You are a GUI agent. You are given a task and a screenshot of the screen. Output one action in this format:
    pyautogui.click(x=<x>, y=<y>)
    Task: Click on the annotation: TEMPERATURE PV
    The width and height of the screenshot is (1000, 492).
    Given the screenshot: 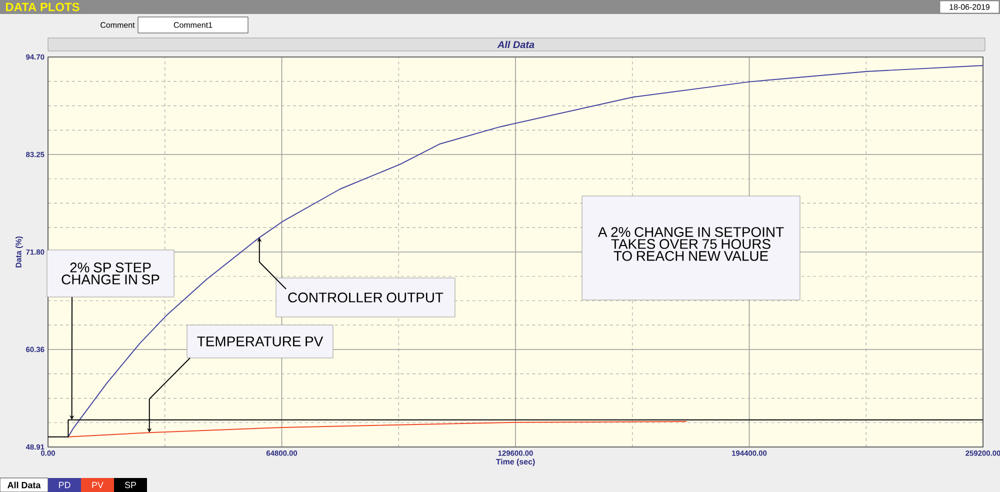 What is the action you would take?
    pyautogui.click(x=260, y=341)
    